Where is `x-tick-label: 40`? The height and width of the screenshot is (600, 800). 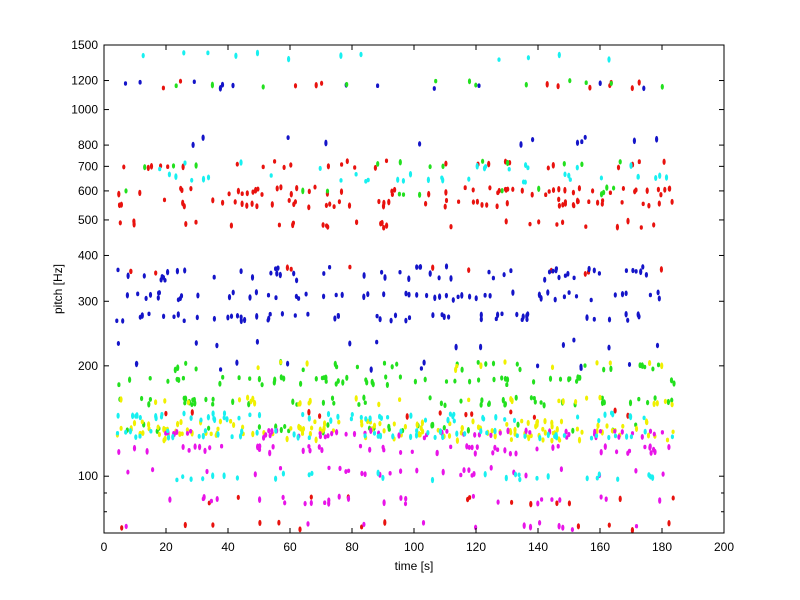 x-tick-label: 40 is located at coordinates (228, 547).